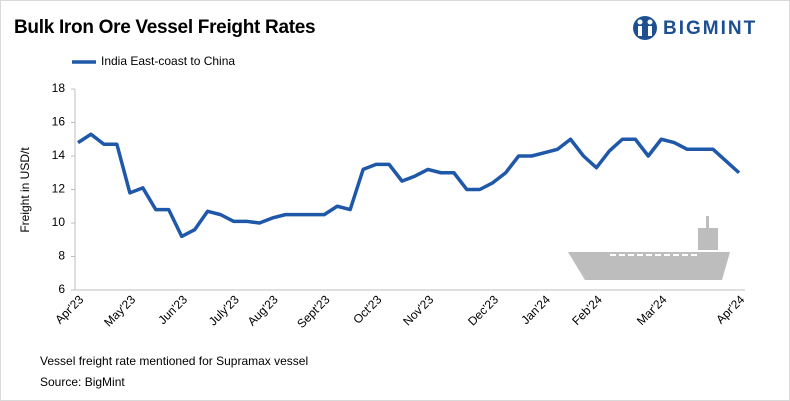  Describe the element at coordinates (59, 155) in the screenshot. I see `y-tick-label: 14` at that location.